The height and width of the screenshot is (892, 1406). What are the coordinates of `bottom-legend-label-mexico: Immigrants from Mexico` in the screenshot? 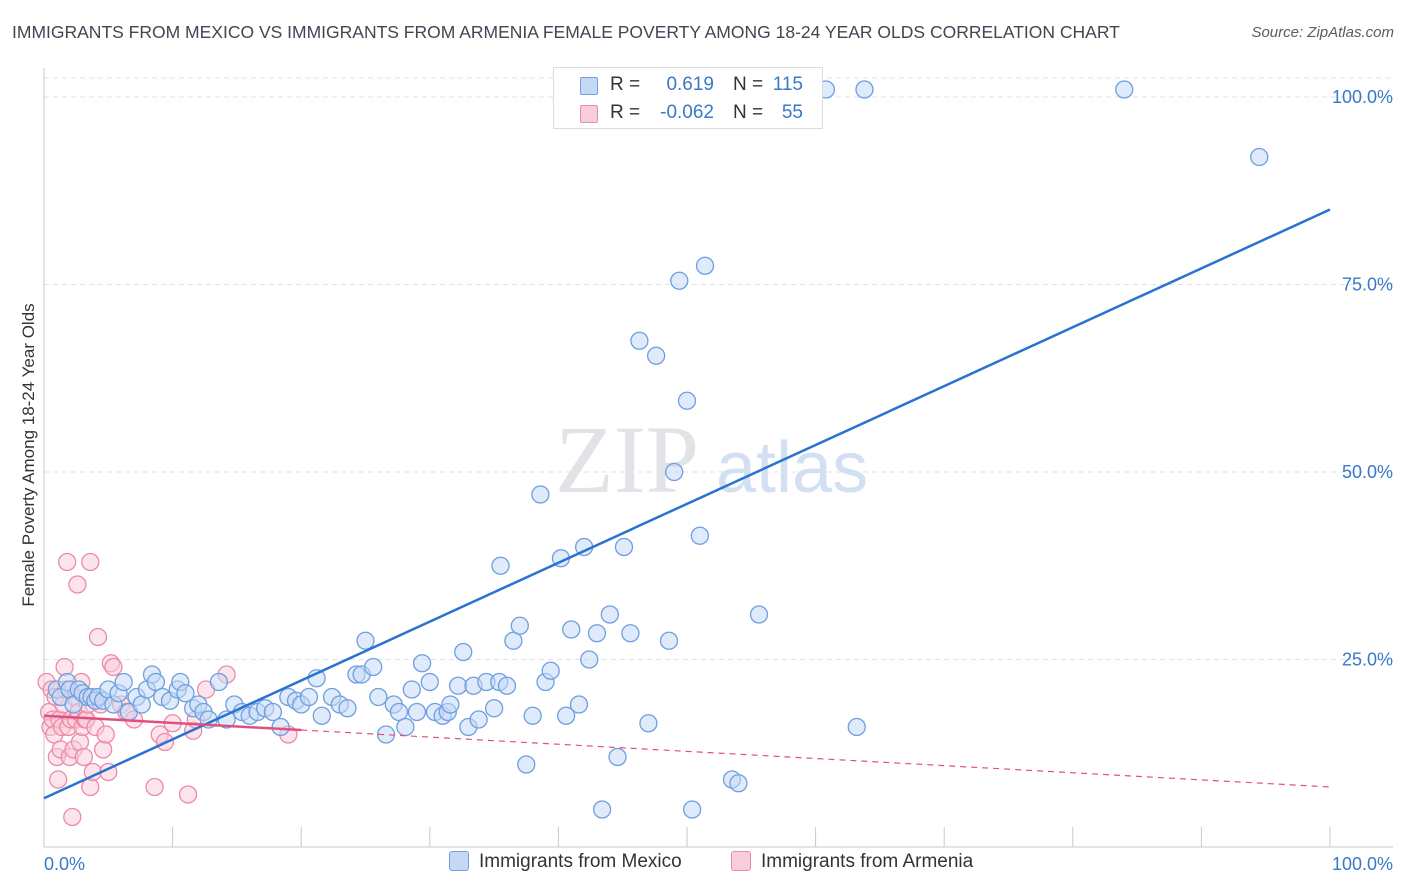 It's located at (580, 861).